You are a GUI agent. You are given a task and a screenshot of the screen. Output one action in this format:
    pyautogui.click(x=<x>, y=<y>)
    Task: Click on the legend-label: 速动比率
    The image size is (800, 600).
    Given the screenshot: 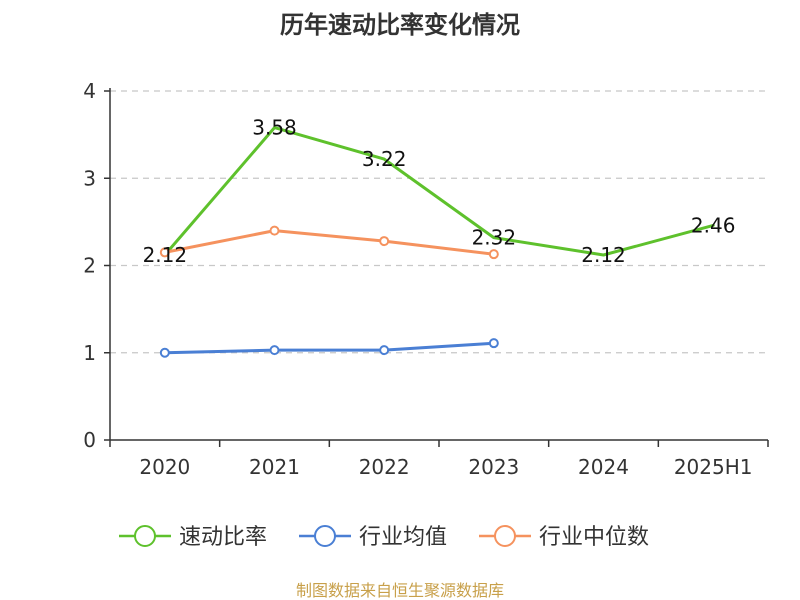 What is the action you would take?
    pyautogui.click(x=223, y=537)
    